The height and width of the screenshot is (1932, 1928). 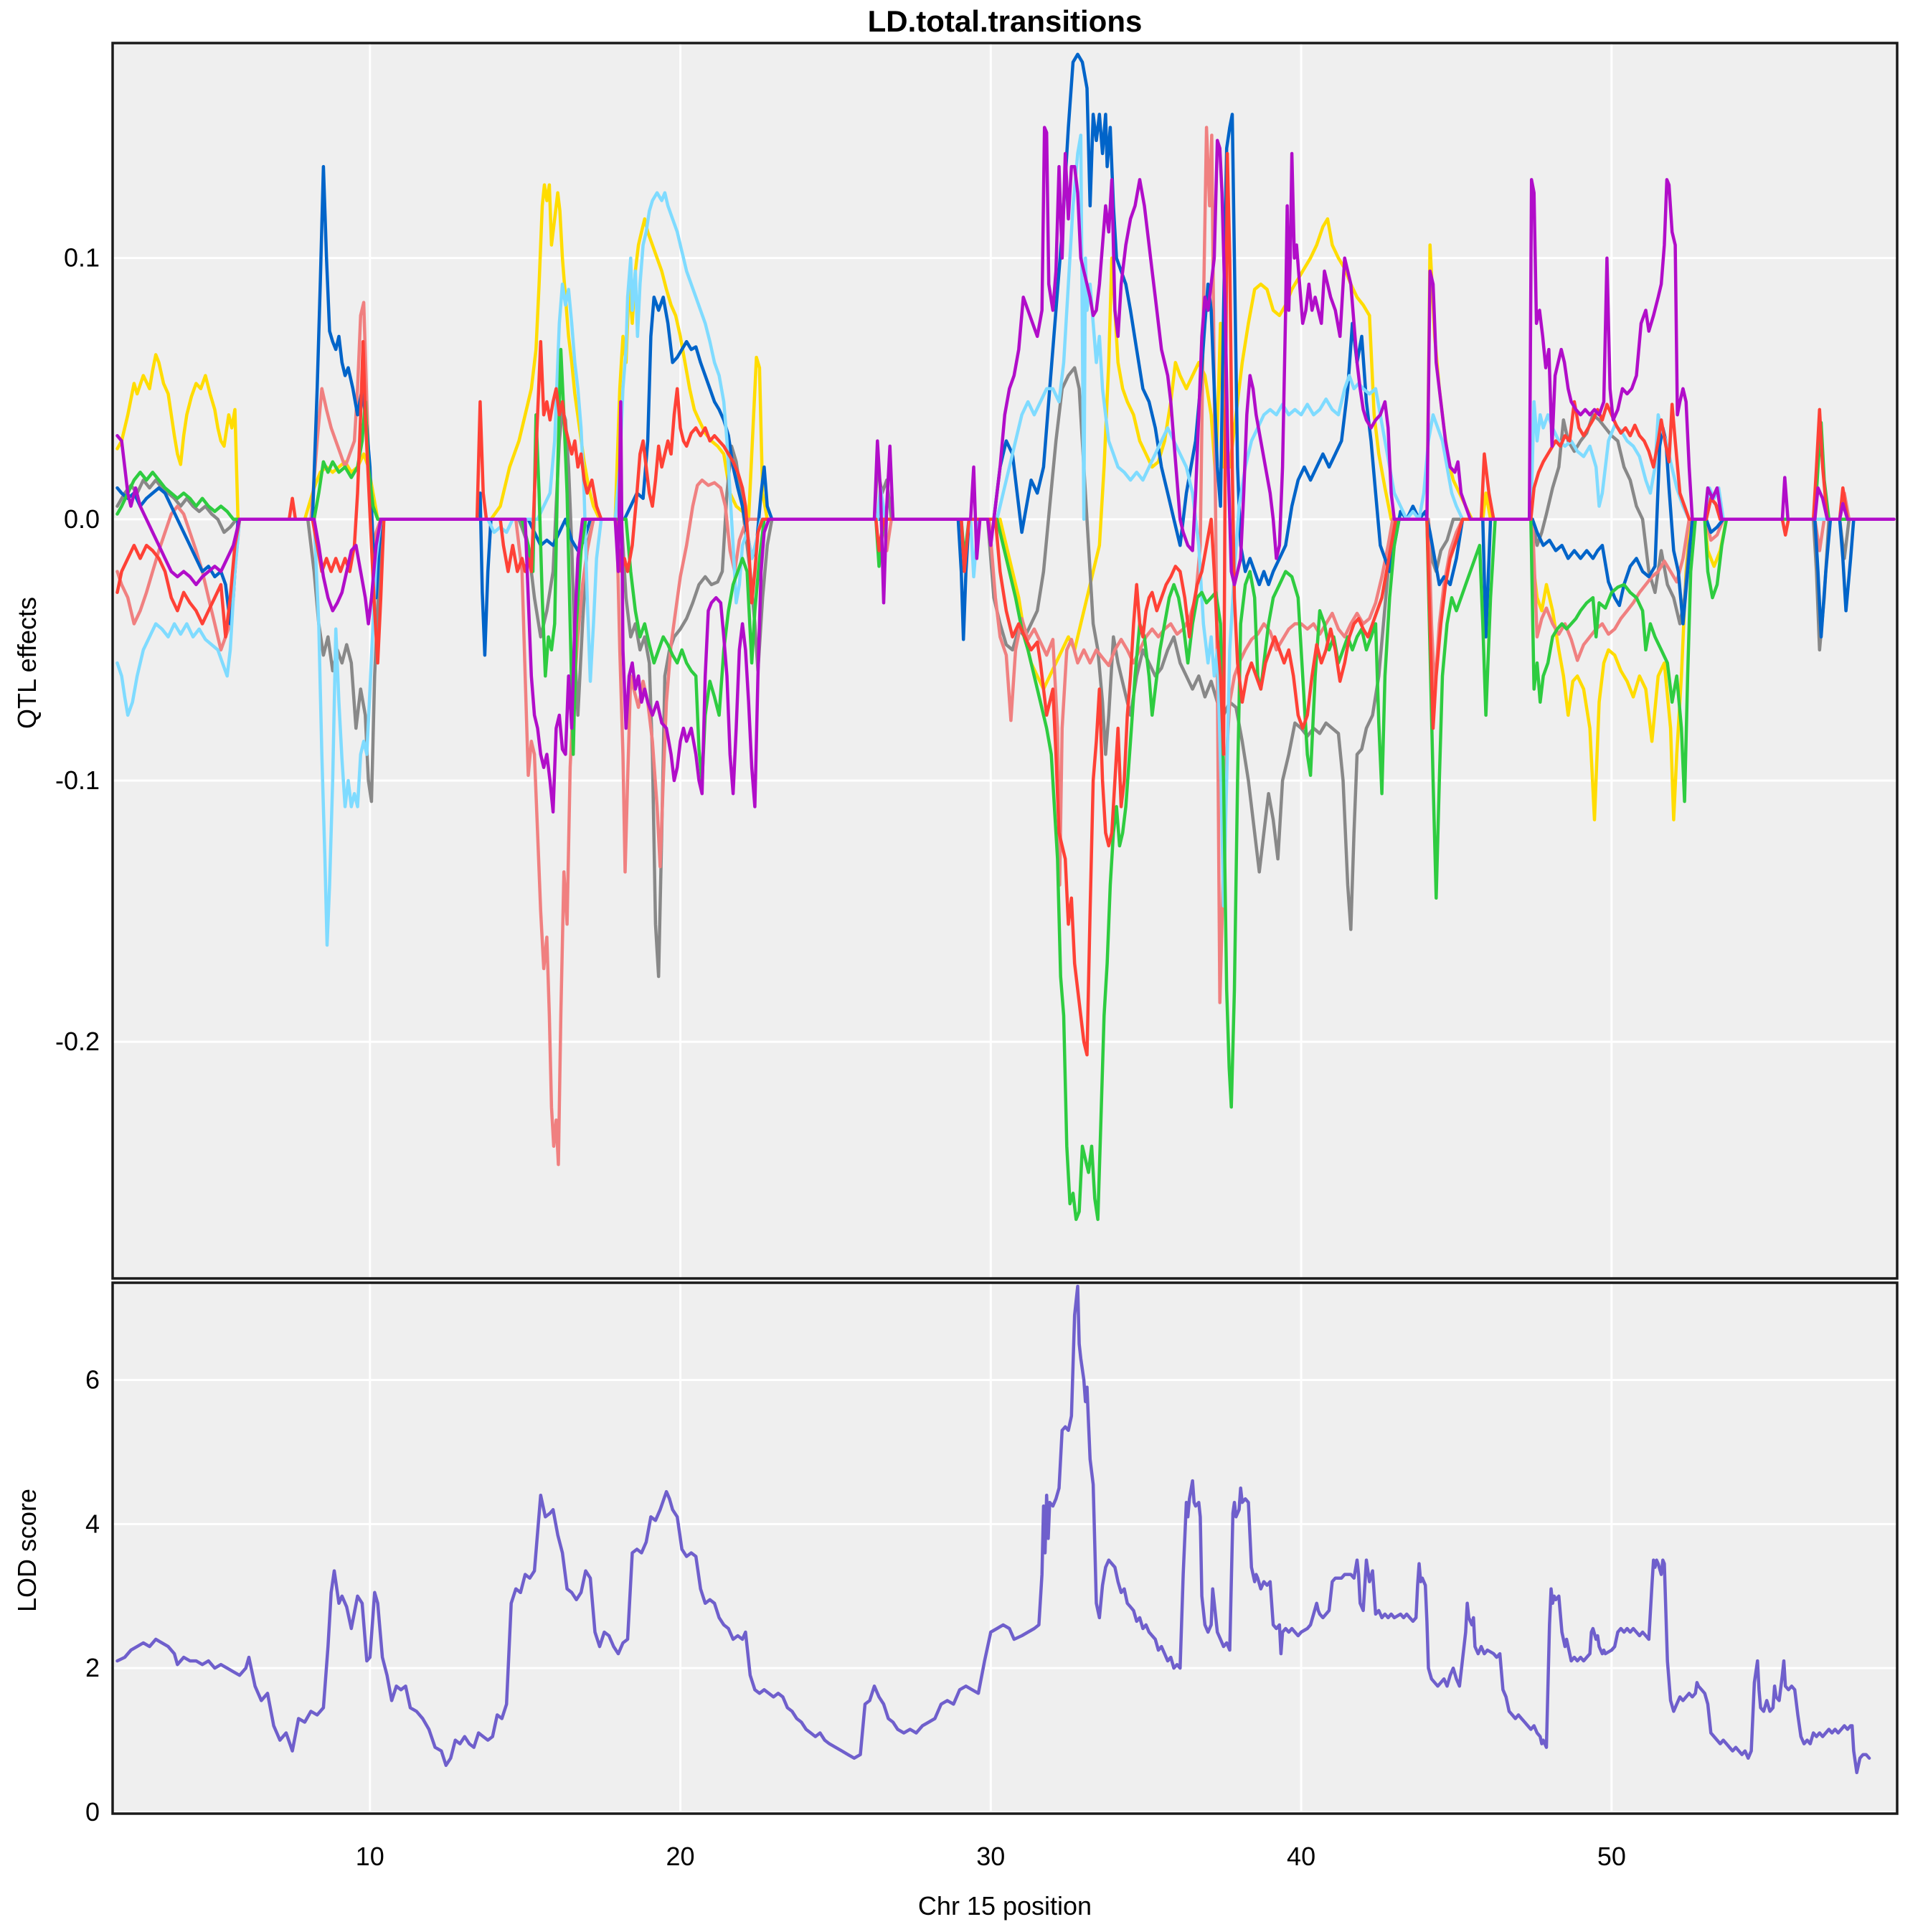 I want to click on x-tick-label: 40, so click(x=1301, y=1856).